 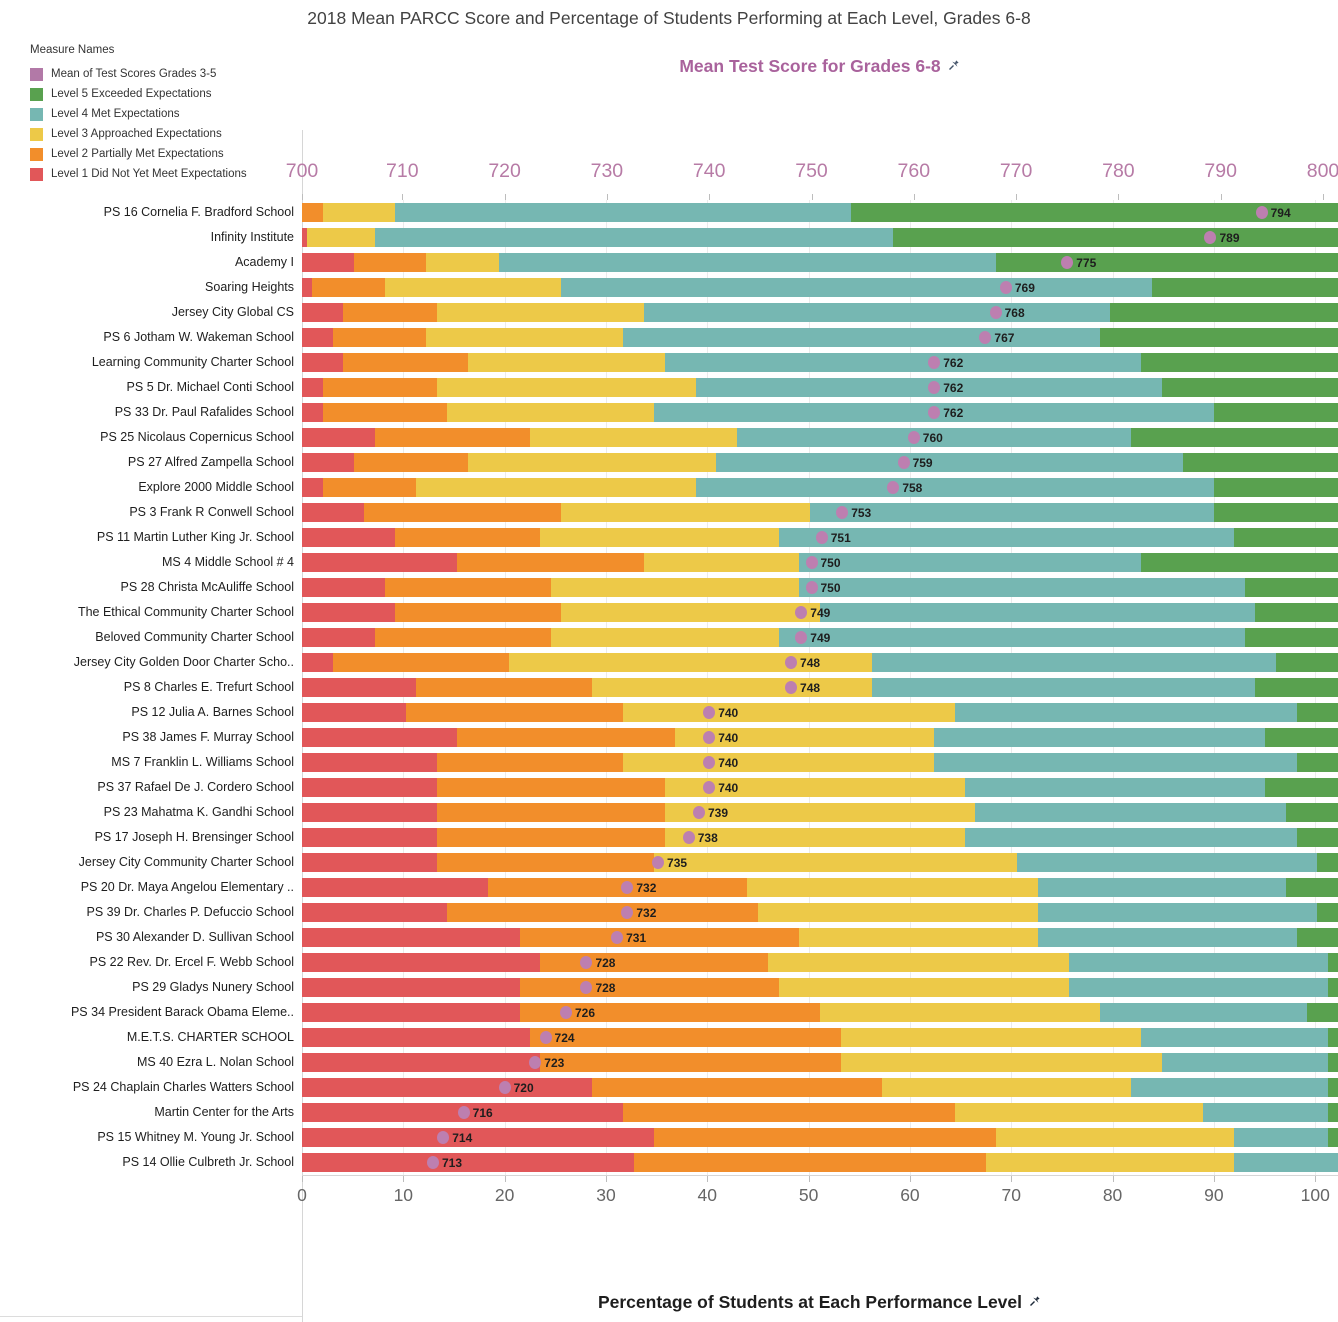 I want to click on school-label: PS 17 Joseph H. Brensinger School, so click(x=194, y=837).